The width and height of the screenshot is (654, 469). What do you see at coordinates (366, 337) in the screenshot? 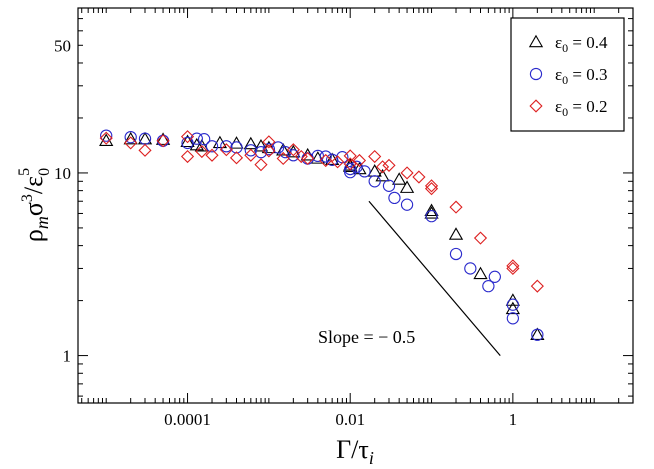
I see `slope-annotation: Slope = − 0.5` at bounding box center [366, 337].